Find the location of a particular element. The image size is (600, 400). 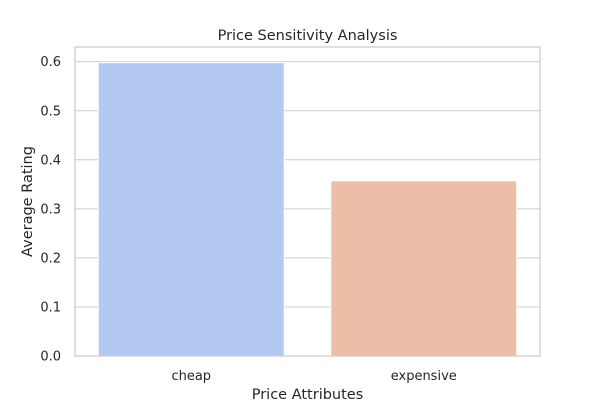

y-tick-labels: 0.0 0.1 0.2 0.3 0.4 0.5 0.6 is located at coordinates (50, 209).